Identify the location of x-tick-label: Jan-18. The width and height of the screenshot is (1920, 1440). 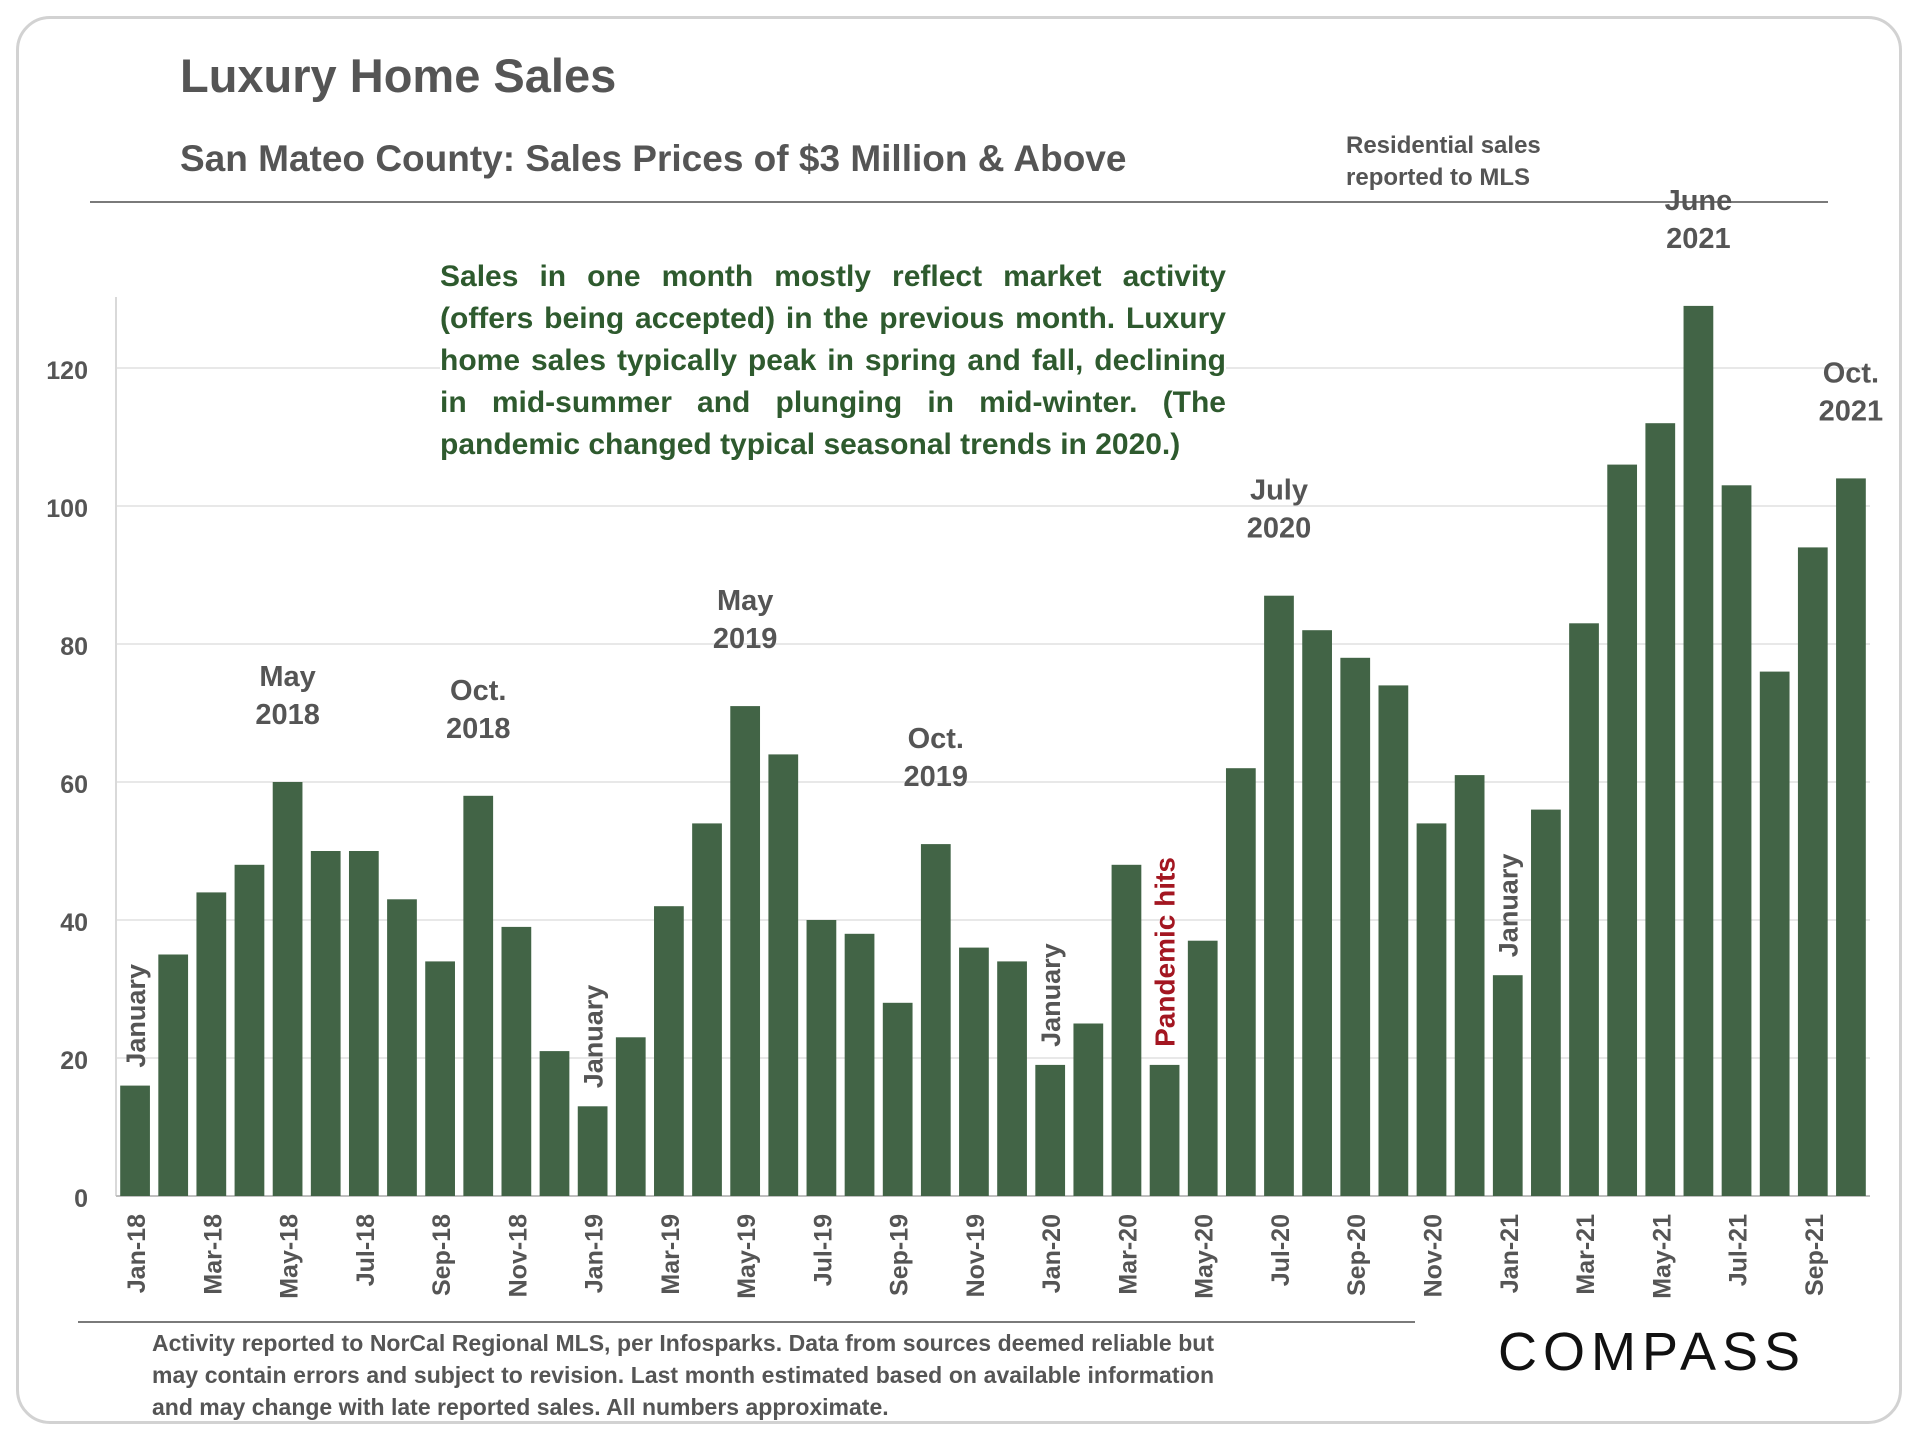
(137, 1253).